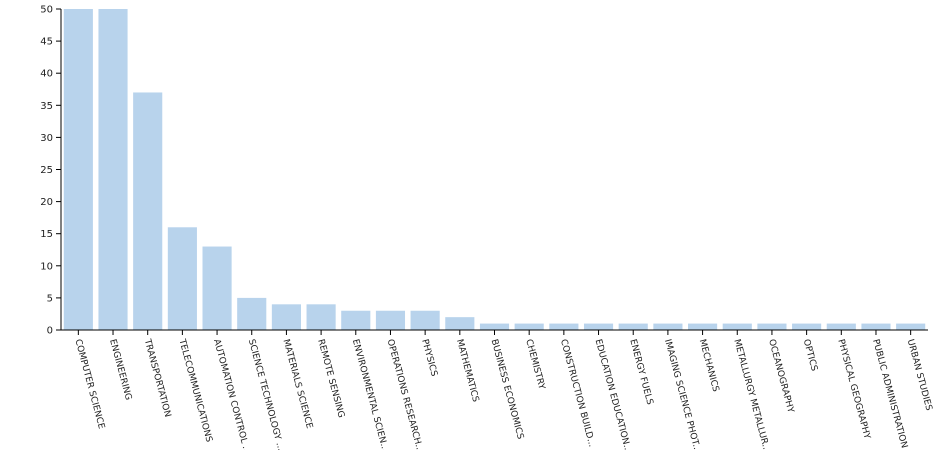 This screenshot has width=933, height=450. What do you see at coordinates (467, 370) in the screenshot?
I see `x-tick-label: MATHEMATICS` at bounding box center [467, 370].